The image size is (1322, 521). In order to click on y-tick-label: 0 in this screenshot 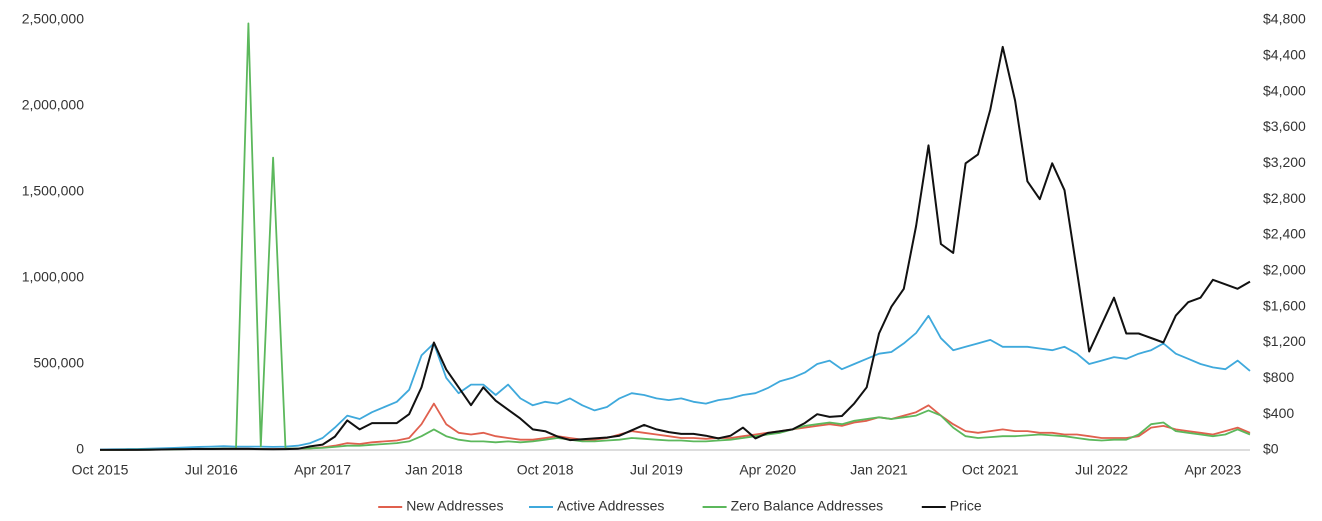, I will do `click(80, 449)`.